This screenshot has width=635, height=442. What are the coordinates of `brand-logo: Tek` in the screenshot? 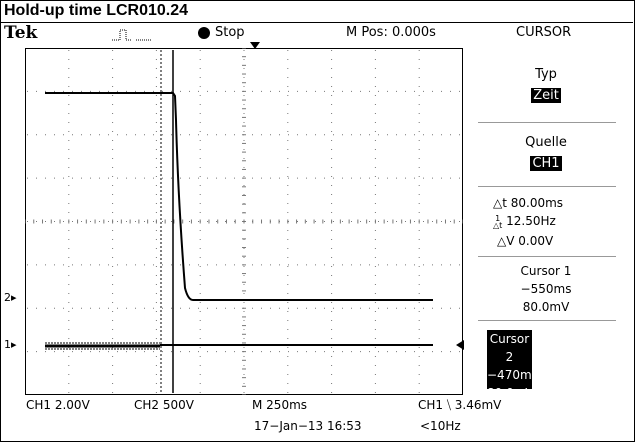 It's located at (21, 33).